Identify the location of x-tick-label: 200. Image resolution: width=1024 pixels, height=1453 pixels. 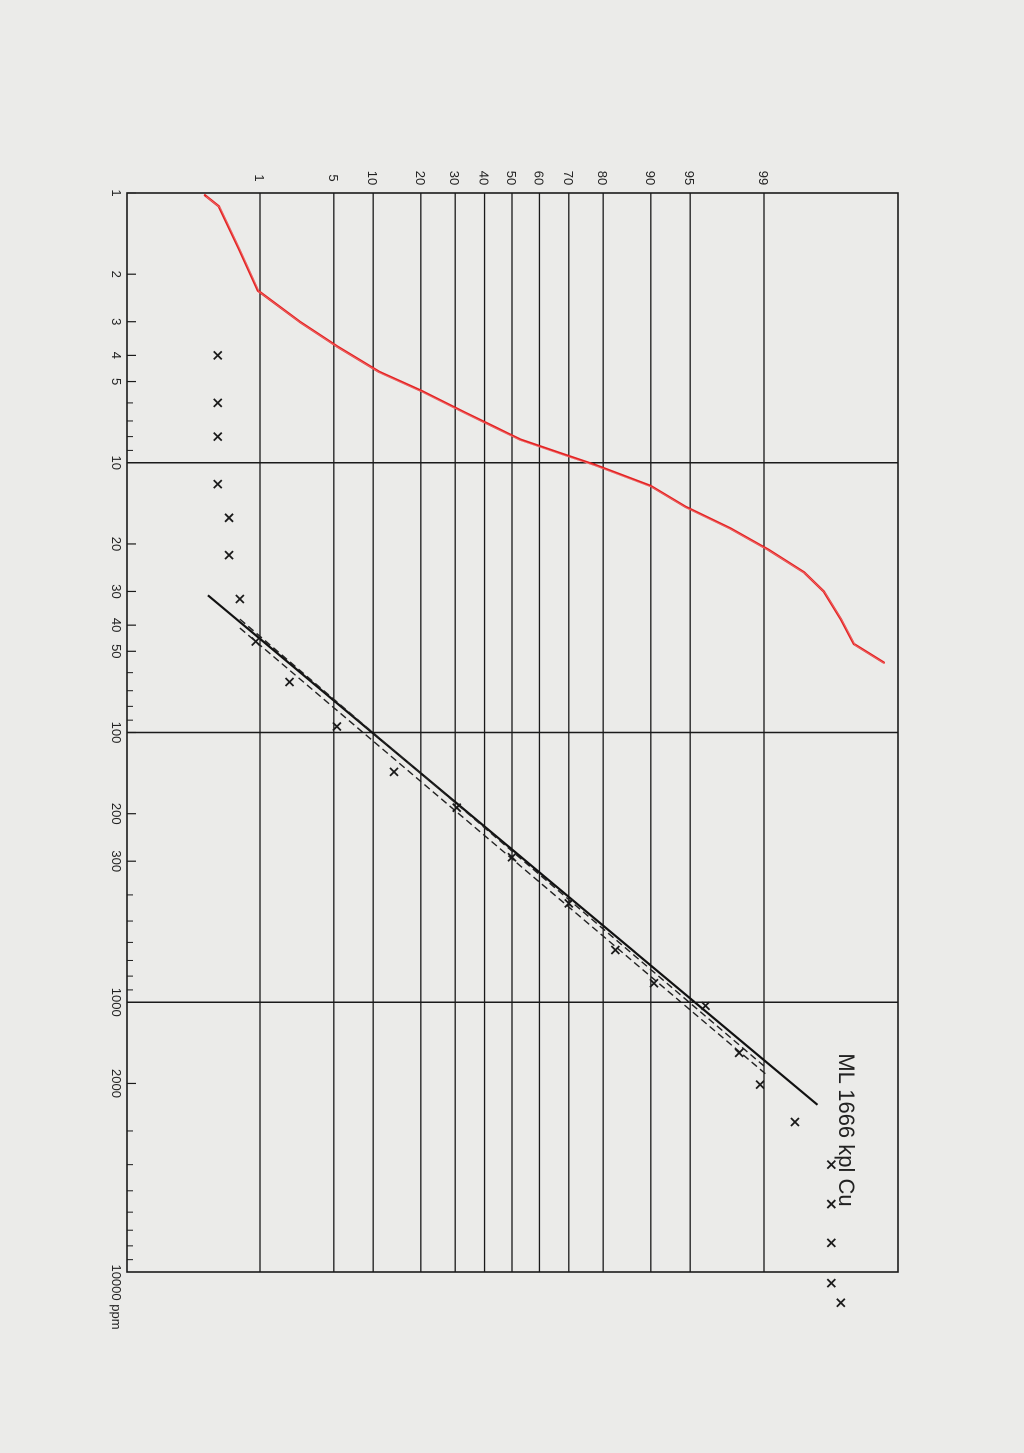
(116, 814).